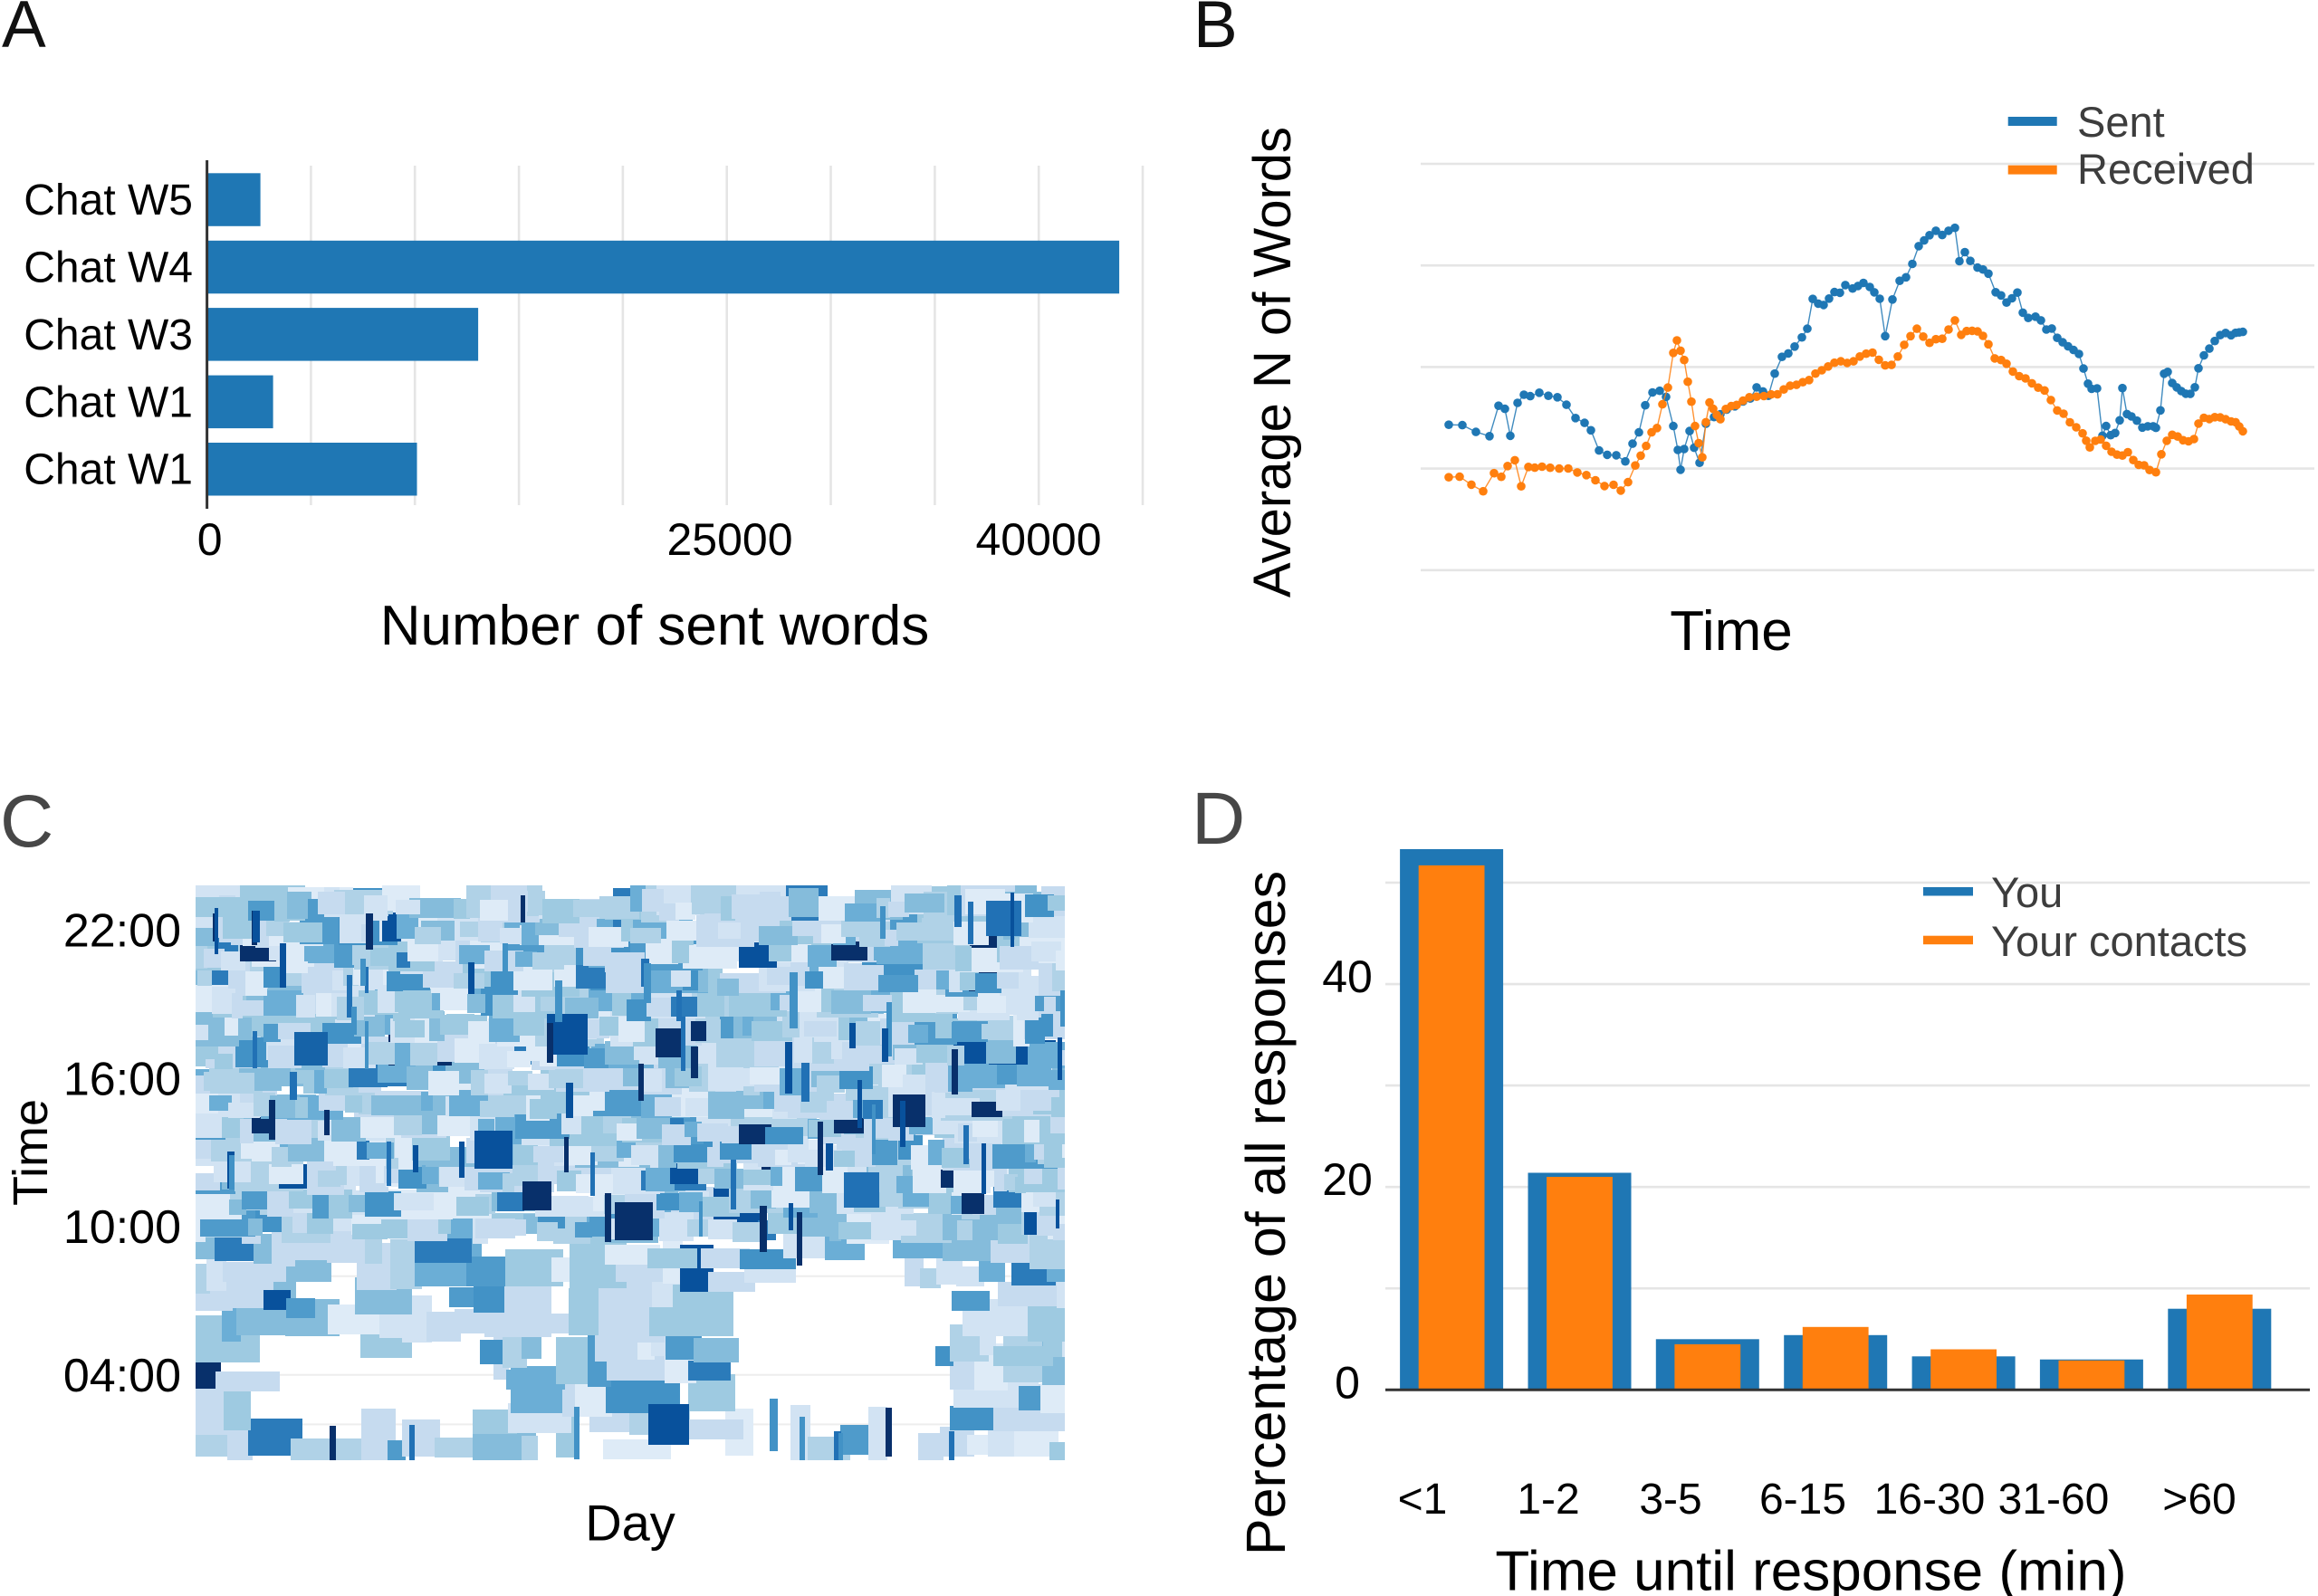  Describe the element at coordinates (1266, 1213) in the screenshot. I see `svg-text: Percentage of all responses` at that location.